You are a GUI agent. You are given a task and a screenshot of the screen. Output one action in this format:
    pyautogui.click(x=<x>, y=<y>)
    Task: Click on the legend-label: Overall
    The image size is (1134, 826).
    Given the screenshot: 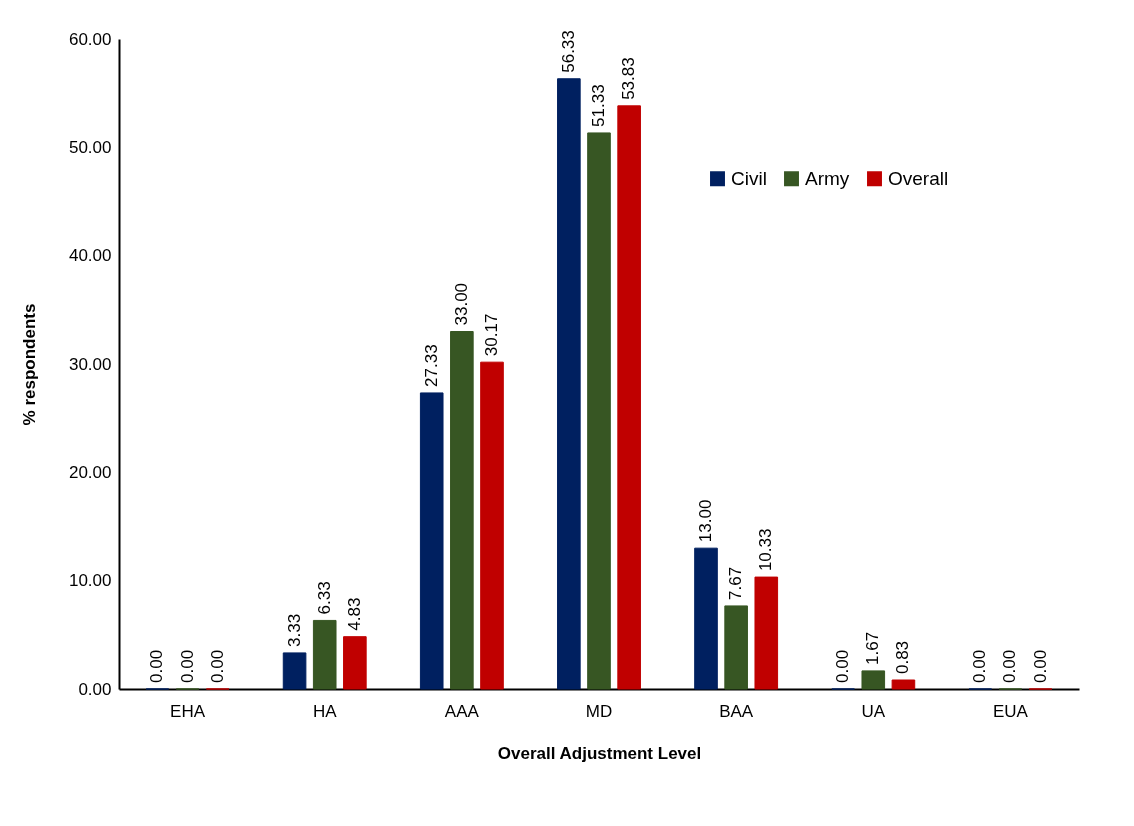 What is the action you would take?
    pyautogui.click(x=918, y=178)
    